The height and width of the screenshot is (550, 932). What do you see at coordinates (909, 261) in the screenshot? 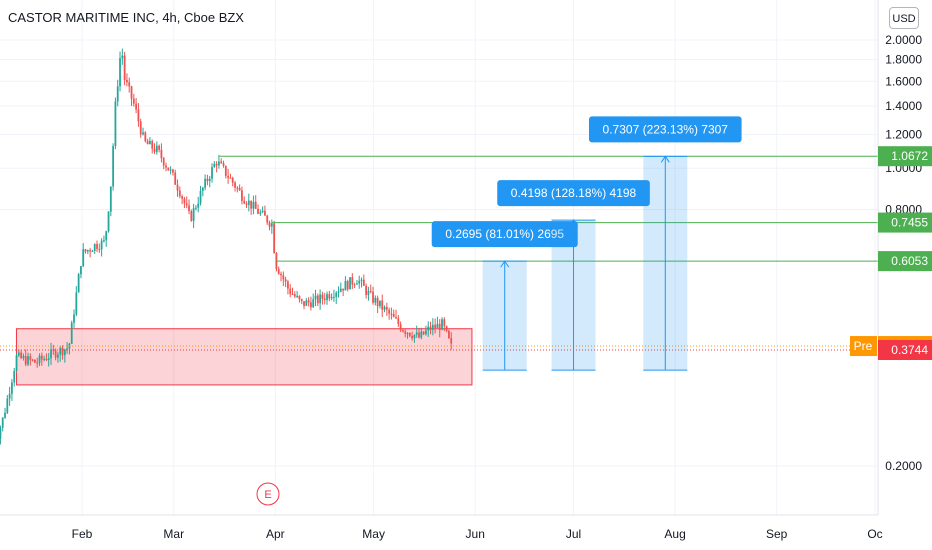
I see `price-tag-label: 0.6053` at bounding box center [909, 261].